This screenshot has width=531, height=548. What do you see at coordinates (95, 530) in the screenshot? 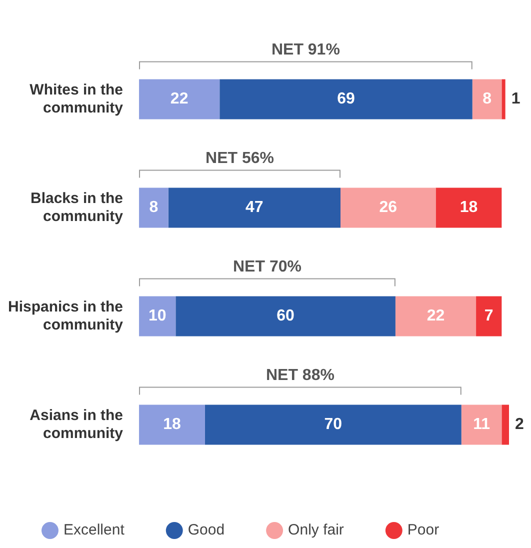
I see `legend-label: Excellent` at bounding box center [95, 530].